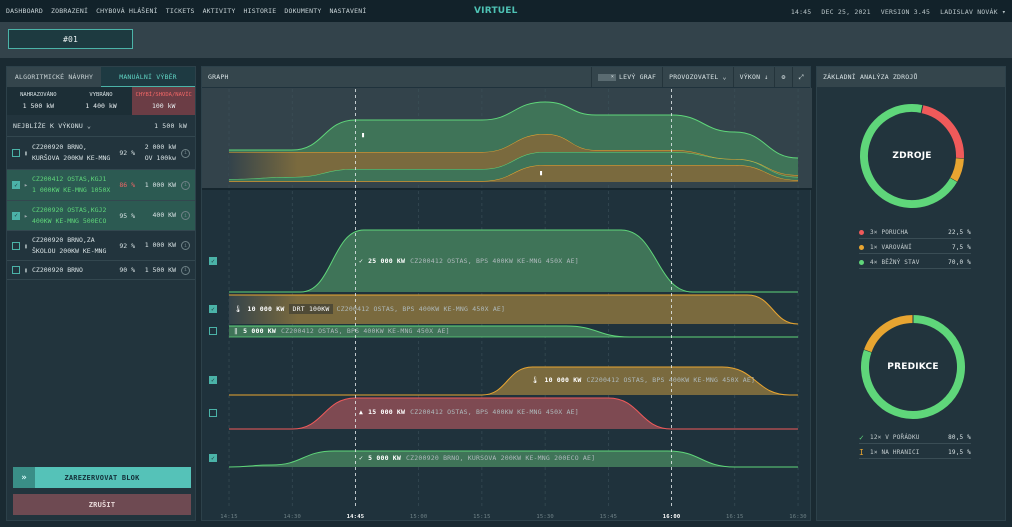 The height and width of the screenshot is (527, 1012). What do you see at coordinates (101, 270) in the screenshot?
I see `source-row: ▮ CZ200920 BRNO 90 % 1 500 KW i` at bounding box center [101, 270].